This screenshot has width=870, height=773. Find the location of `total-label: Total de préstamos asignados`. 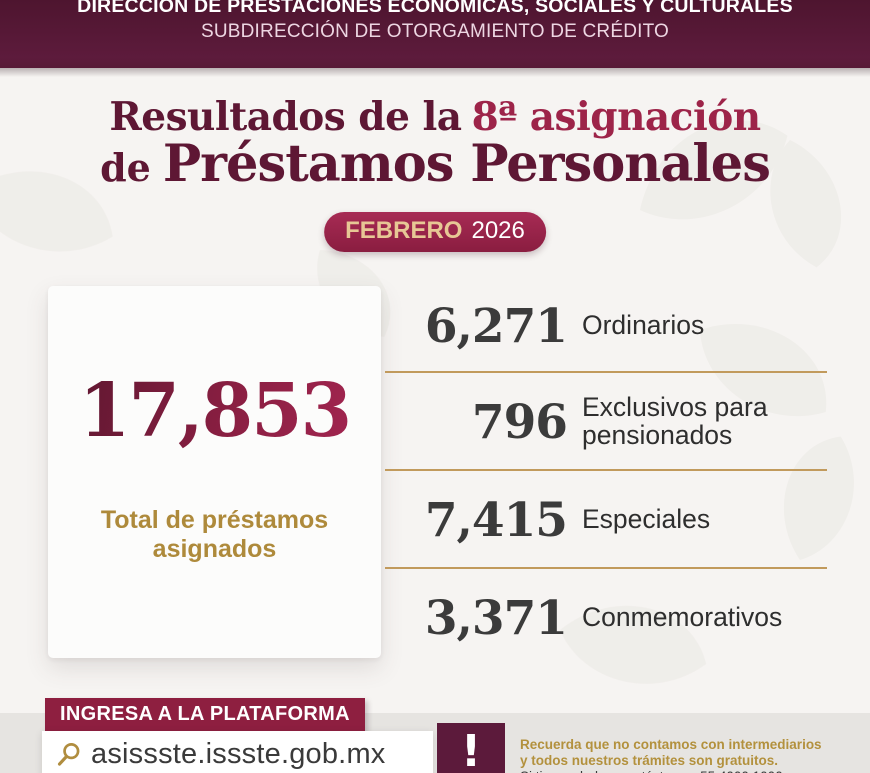

total-label: Total de préstamos asignados is located at coordinates (214, 535).